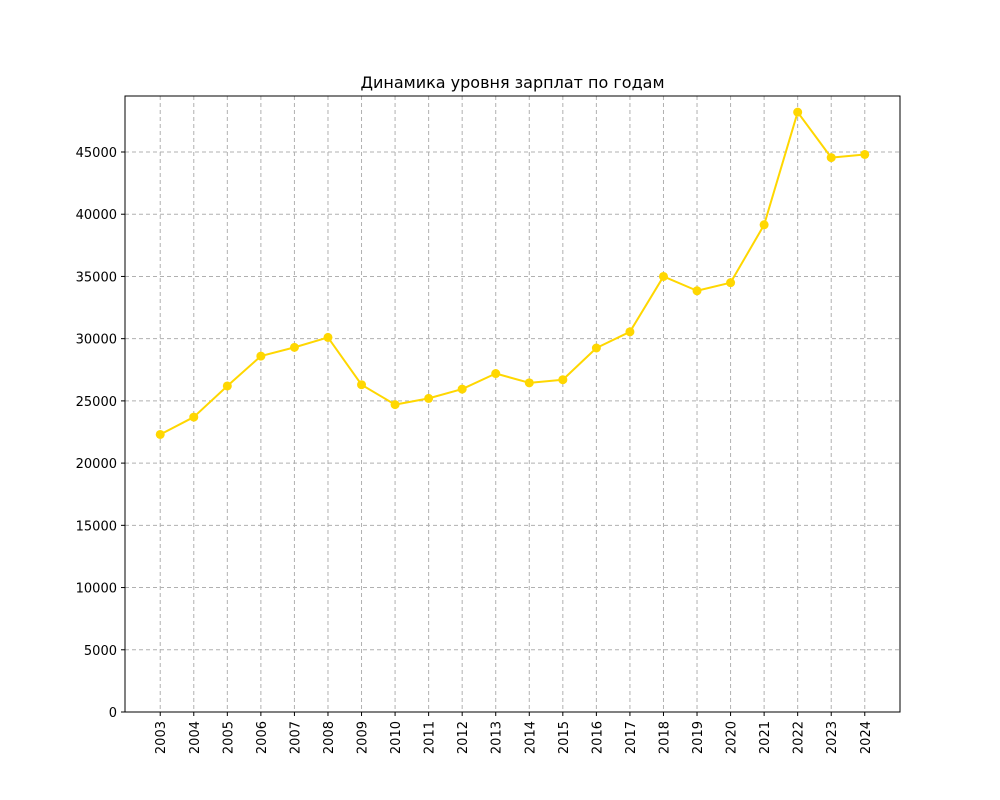 This screenshot has height=800, width=1000. I want to click on x-tick-label: 2007, so click(295, 737).